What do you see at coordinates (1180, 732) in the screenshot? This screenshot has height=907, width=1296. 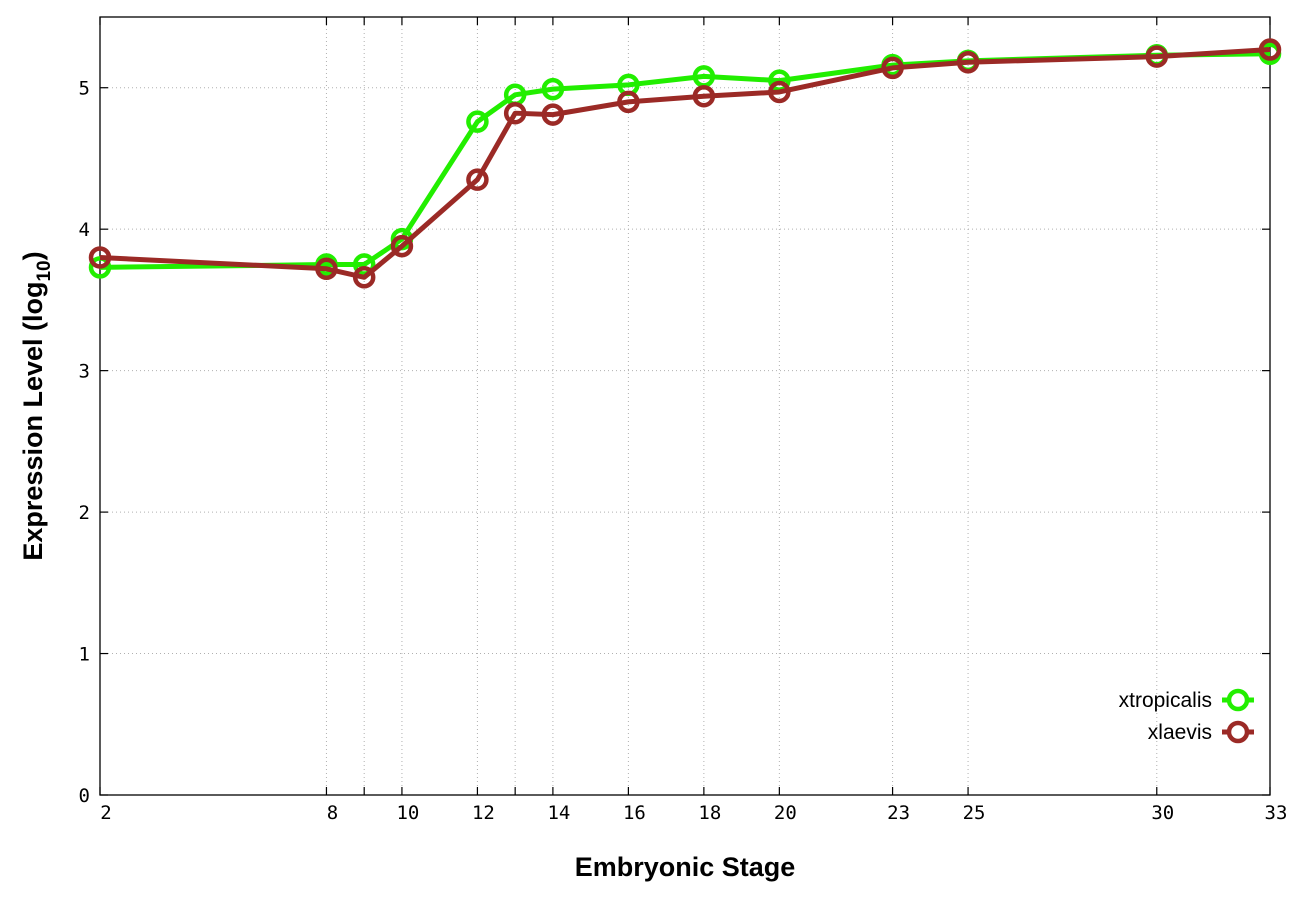 I see `legend-label: xlaevis` at bounding box center [1180, 732].